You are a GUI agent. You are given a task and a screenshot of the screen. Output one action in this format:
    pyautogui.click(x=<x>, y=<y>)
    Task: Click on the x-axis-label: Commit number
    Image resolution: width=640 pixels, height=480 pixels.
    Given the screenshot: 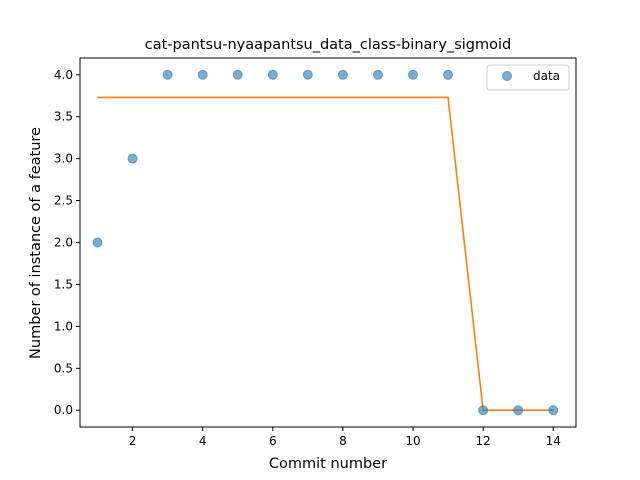 What is the action you would take?
    pyautogui.click(x=328, y=464)
    